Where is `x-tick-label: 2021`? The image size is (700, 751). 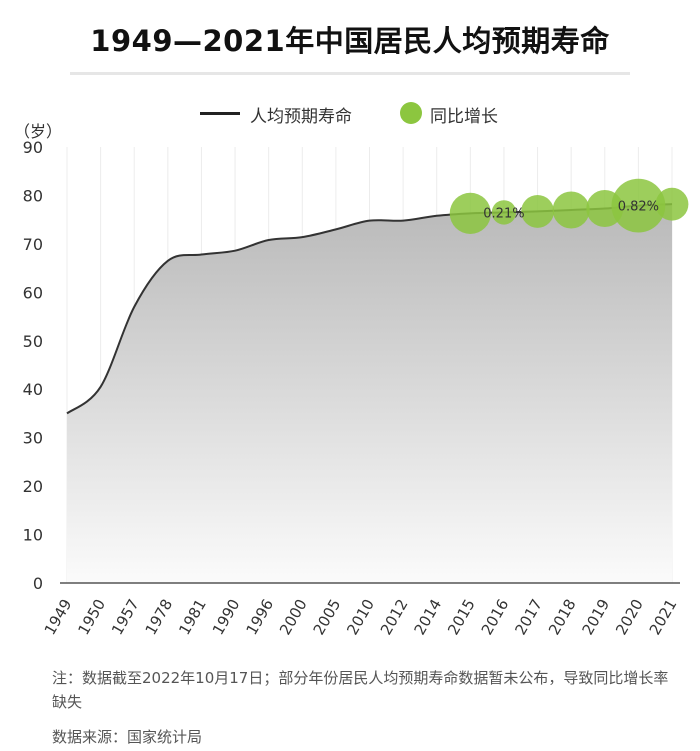
x-tick-label: 2021 is located at coordinates (663, 617).